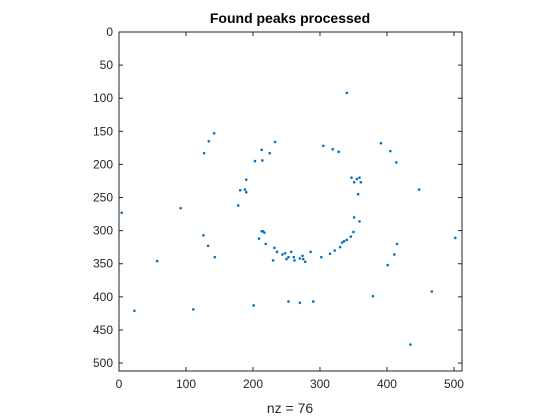  What do you see at coordinates (103, 164) in the screenshot?
I see `y-tick-label: 200` at bounding box center [103, 164].